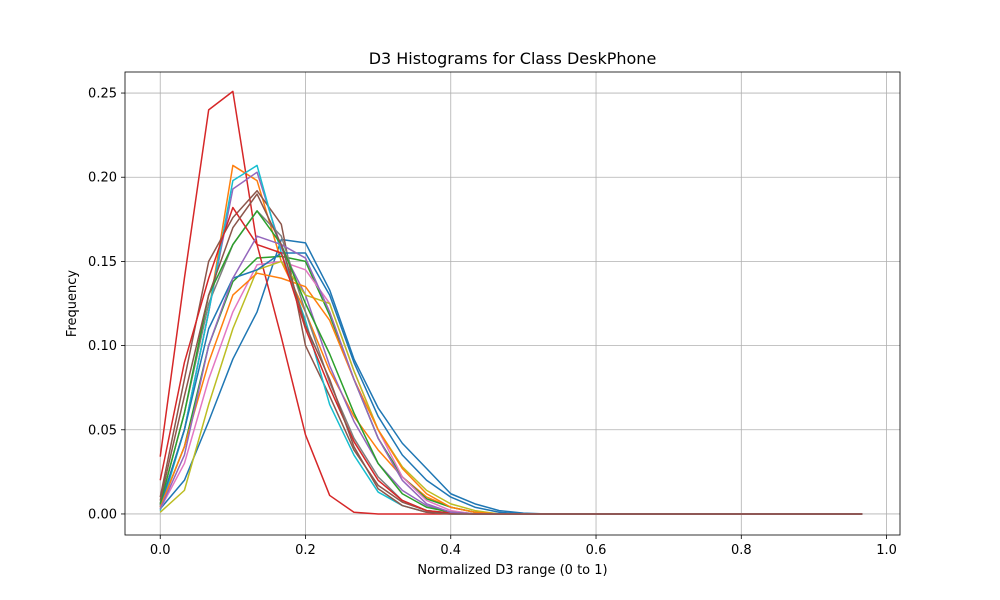 The image size is (1000, 600). I want to click on x-tick-label: 0.0, so click(160, 550).